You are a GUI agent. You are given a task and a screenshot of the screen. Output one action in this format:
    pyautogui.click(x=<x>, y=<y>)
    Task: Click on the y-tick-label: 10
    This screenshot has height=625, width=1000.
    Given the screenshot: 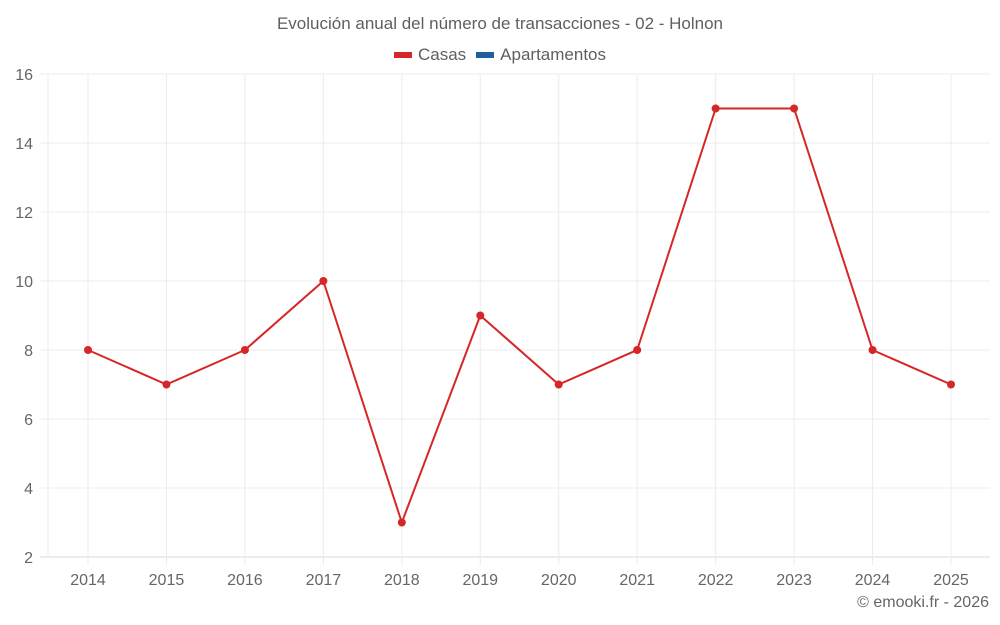 What is the action you would take?
    pyautogui.click(x=24, y=282)
    